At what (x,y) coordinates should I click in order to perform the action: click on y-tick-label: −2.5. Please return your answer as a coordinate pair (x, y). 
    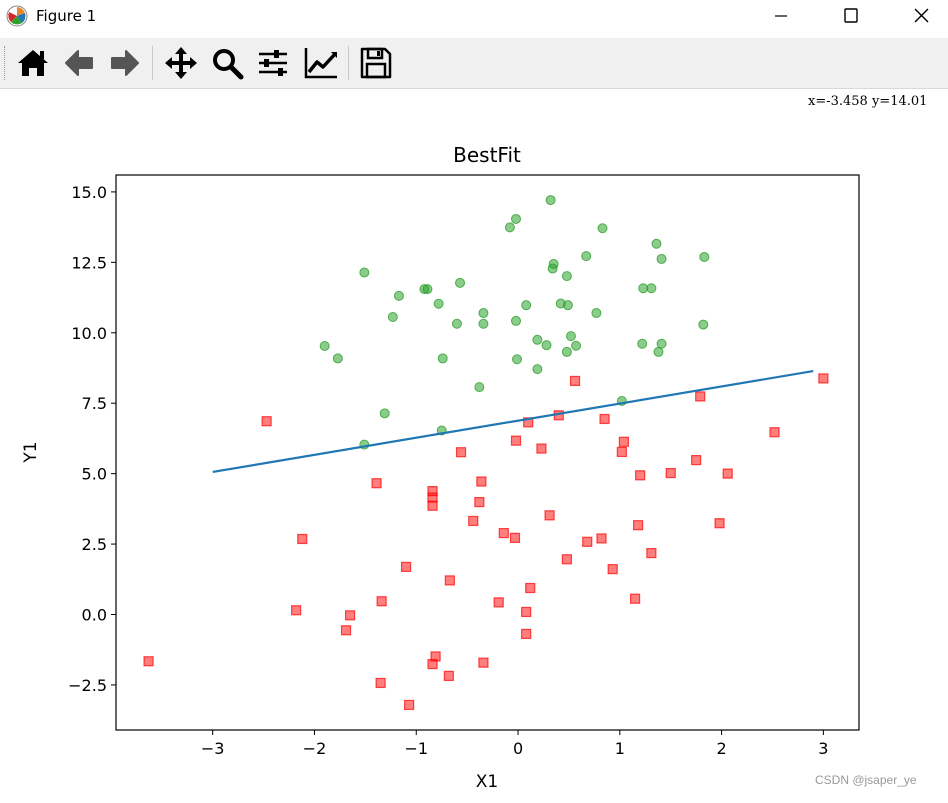
    Looking at the image, I should click on (87, 685).